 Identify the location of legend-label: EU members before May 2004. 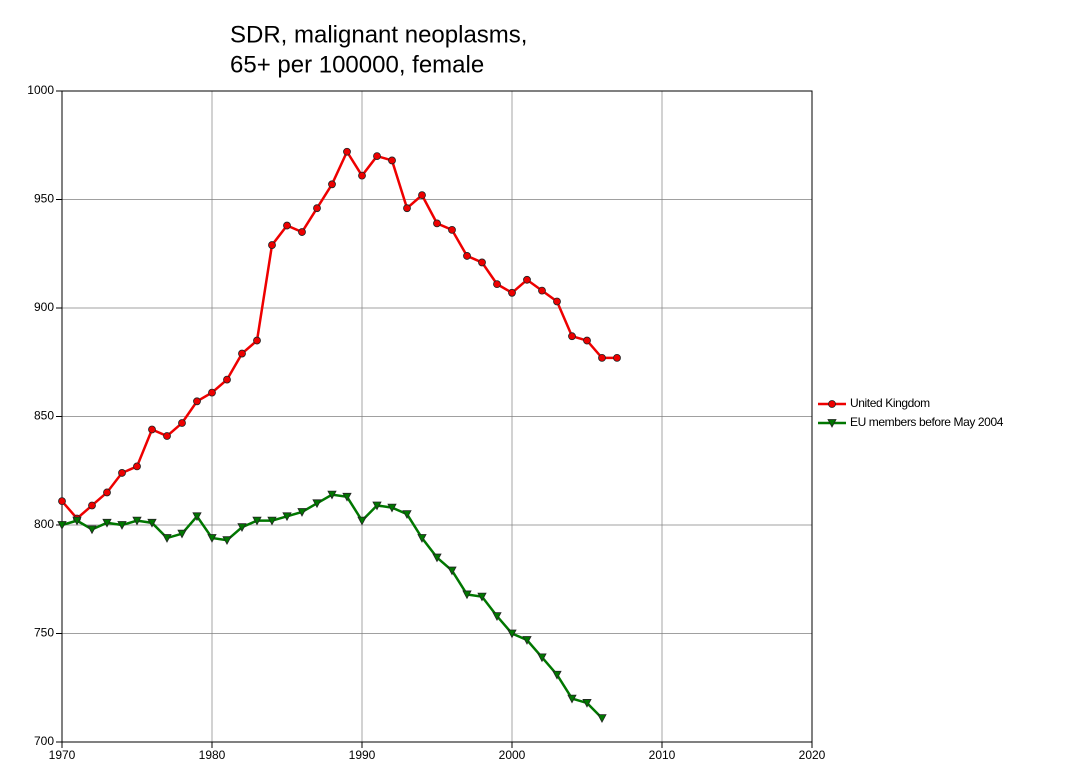
(927, 422).